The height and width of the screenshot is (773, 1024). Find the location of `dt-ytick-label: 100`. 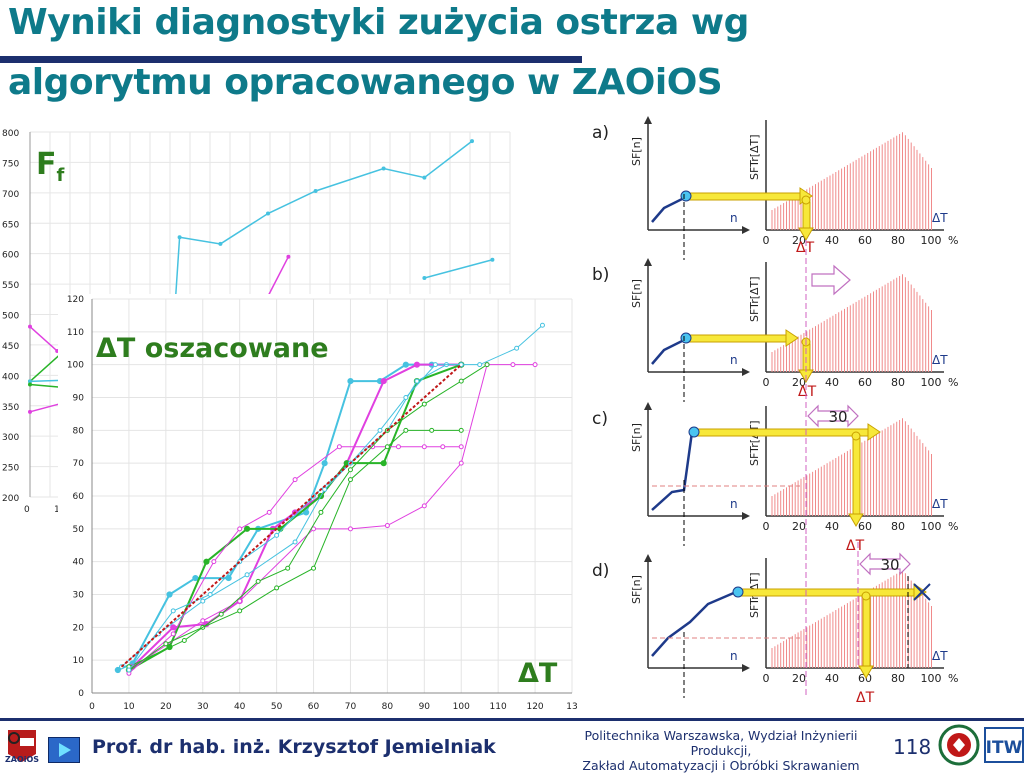

dt-ytick-label: 100 is located at coordinates (75, 366).